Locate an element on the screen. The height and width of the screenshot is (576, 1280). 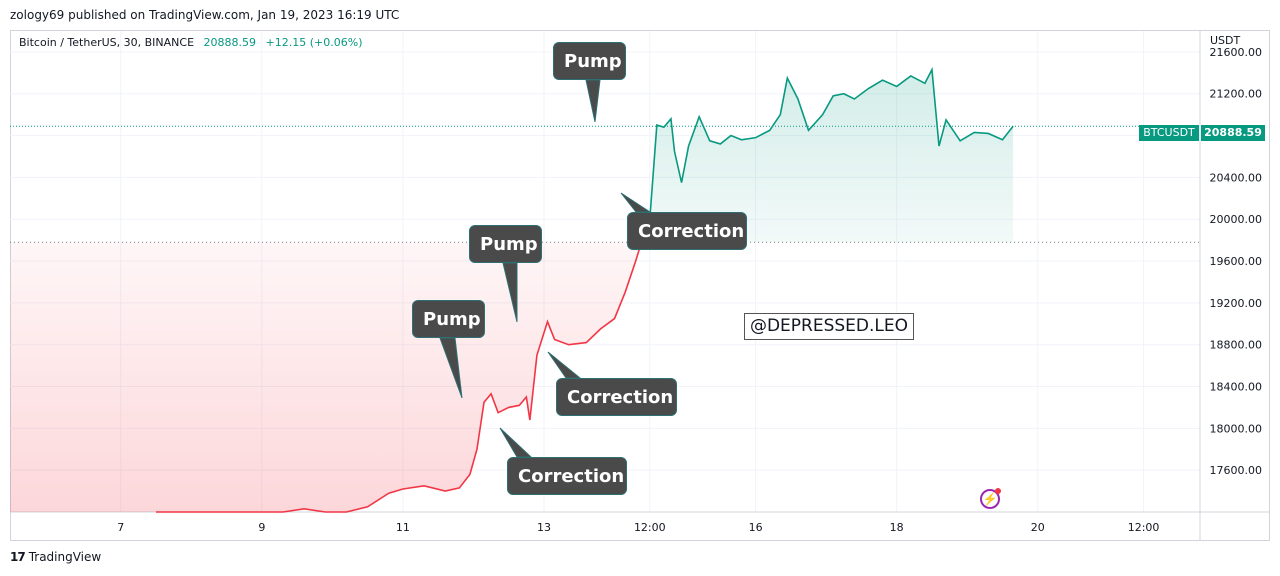
currency-label: USDT is located at coordinates (1225, 40).